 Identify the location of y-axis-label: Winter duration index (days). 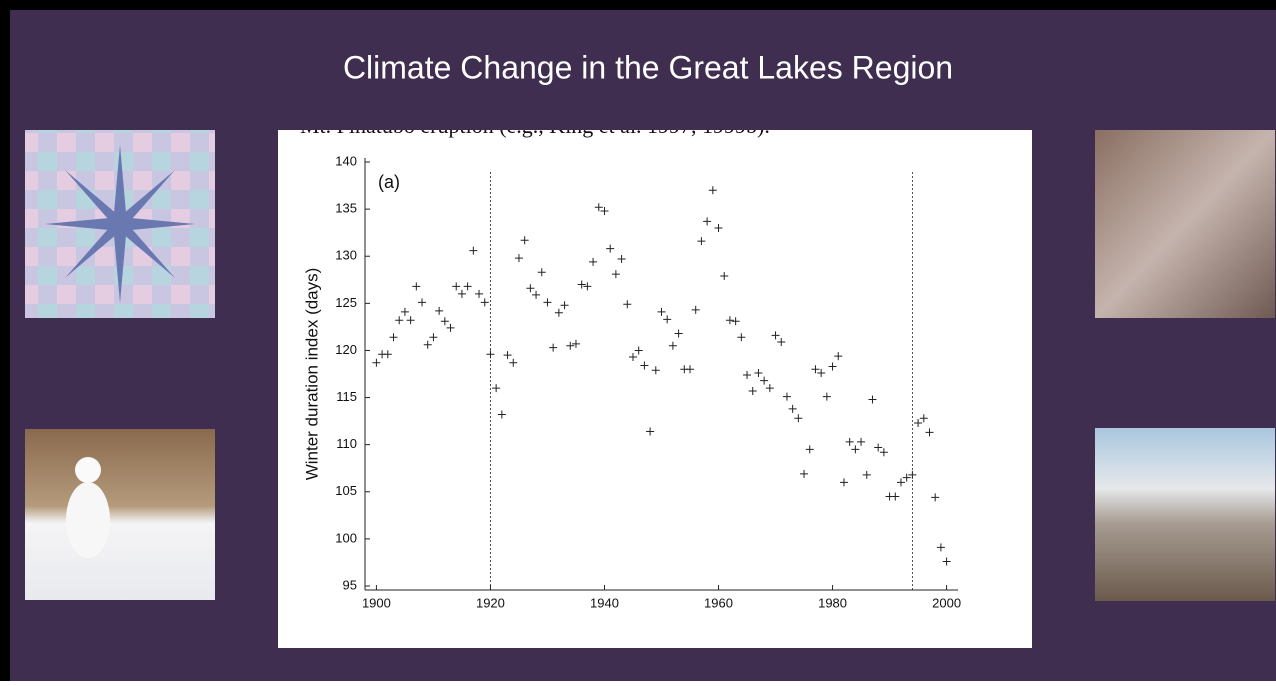
(311, 374).